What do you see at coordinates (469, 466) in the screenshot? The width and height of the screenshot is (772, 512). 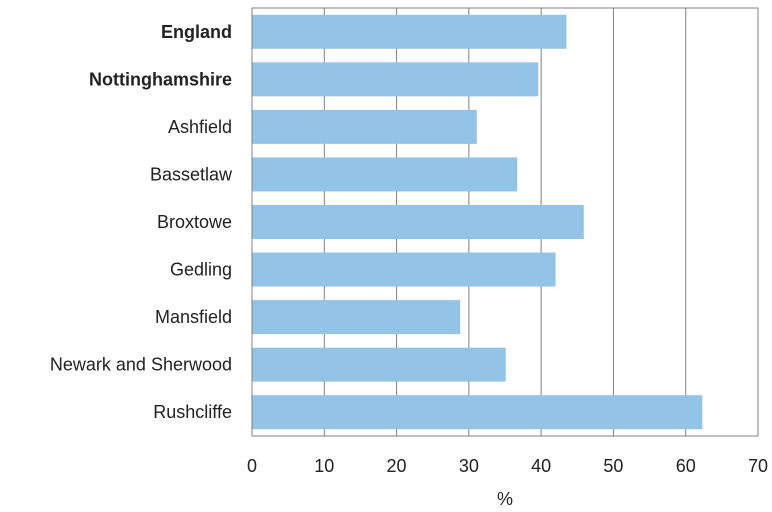 I see `x-tick-label-30: 30` at bounding box center [469, 466].